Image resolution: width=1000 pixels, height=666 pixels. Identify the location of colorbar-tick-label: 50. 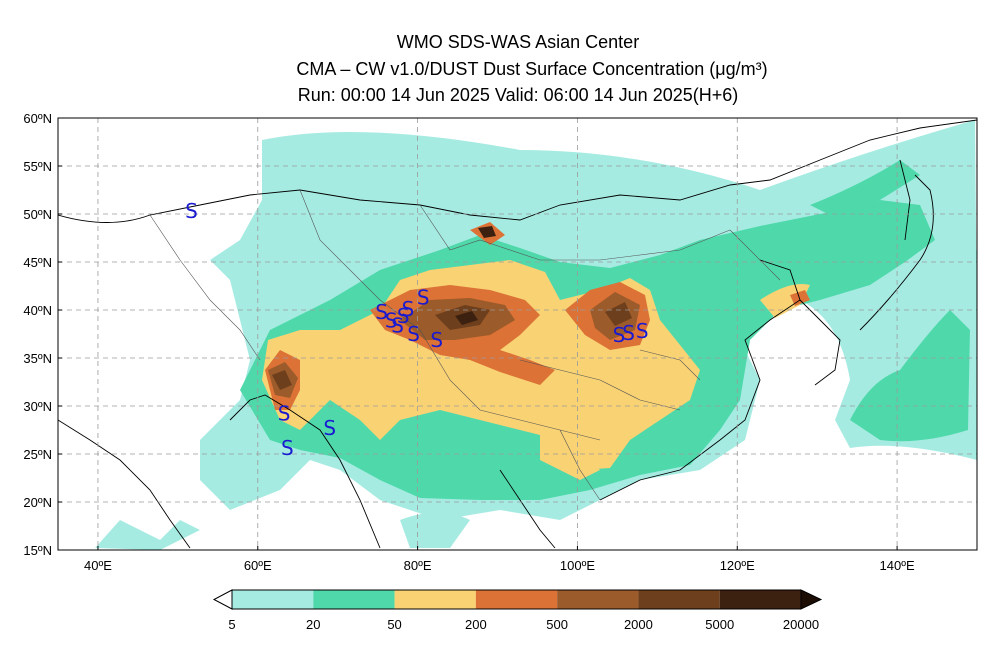
(394, 624).